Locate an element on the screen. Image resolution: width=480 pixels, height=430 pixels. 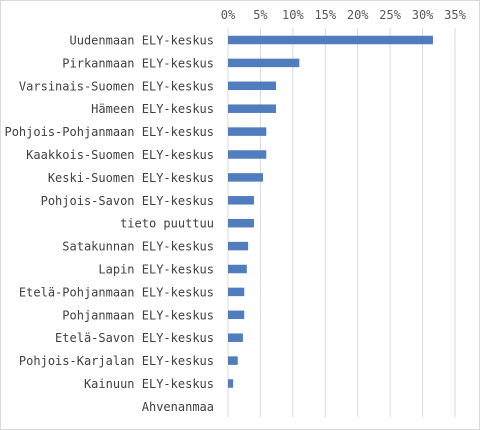
category-label: Lapin ELY-keskus is located at coordinates (156, 270).